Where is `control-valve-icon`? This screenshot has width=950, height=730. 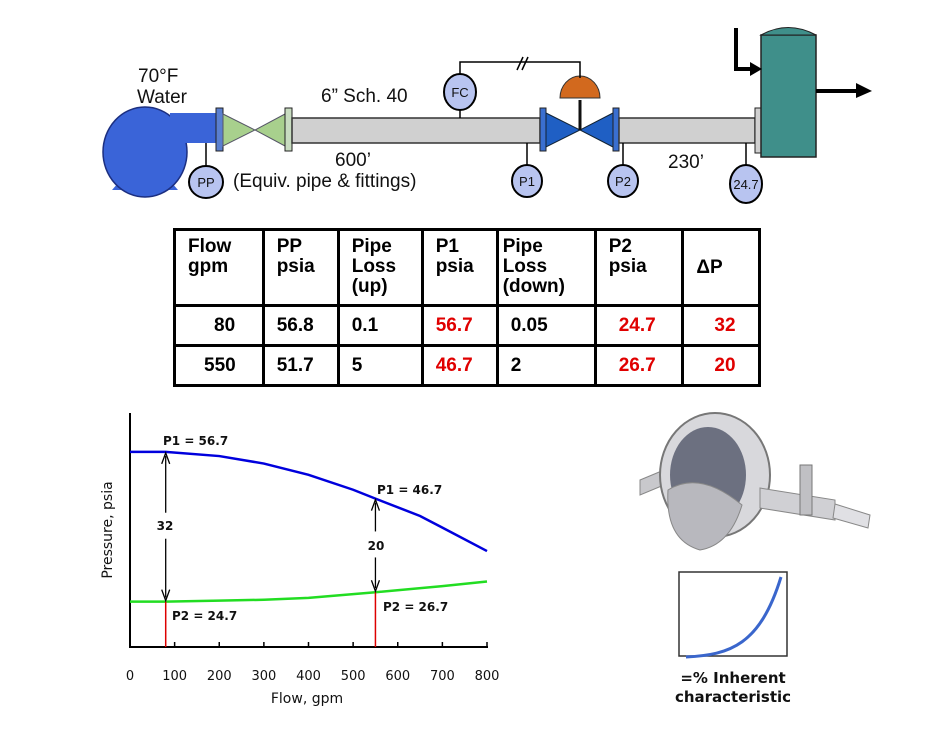 control-valve-icon is located at coordinates (579, 126).